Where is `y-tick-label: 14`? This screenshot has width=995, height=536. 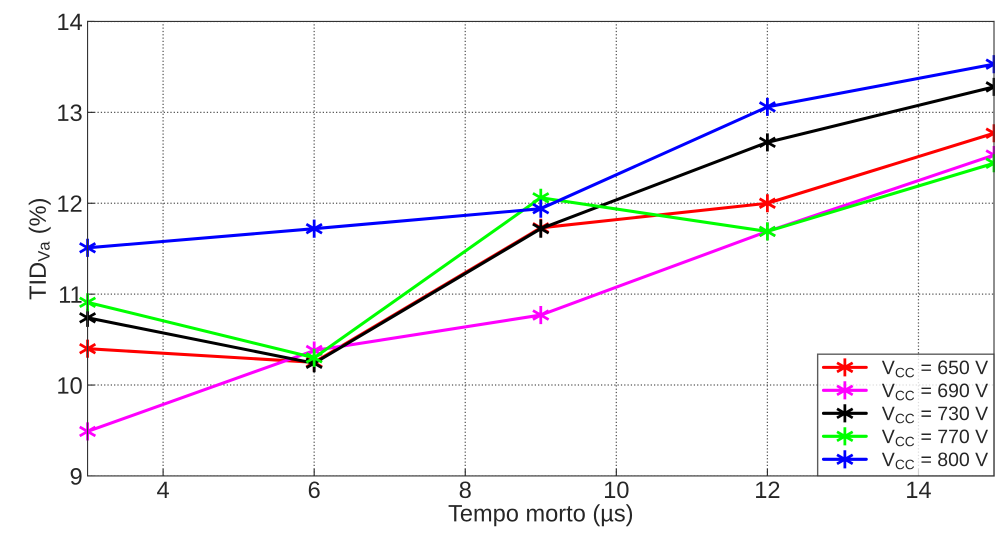 y-tick-label: 14 is located at coordinates (70, 22).